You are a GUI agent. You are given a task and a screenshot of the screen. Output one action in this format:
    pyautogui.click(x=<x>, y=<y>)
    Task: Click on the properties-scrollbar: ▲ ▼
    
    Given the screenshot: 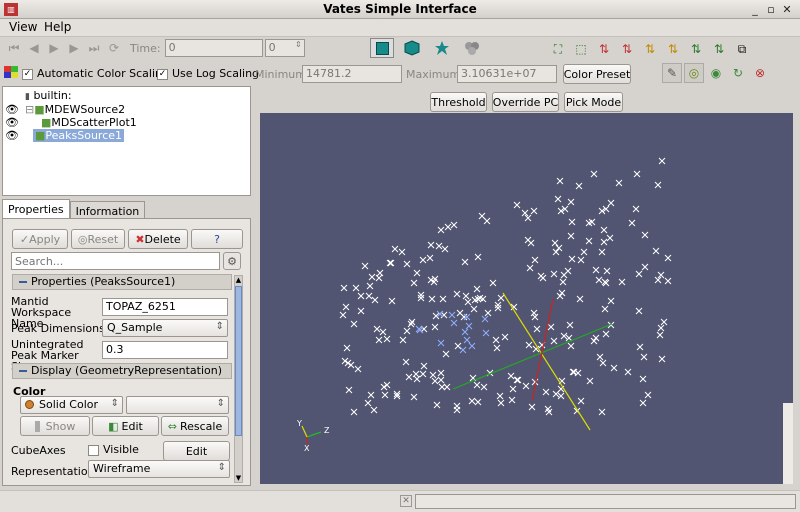 What is the action you would take?
    pyautogui.click(x=238, y=379)
    